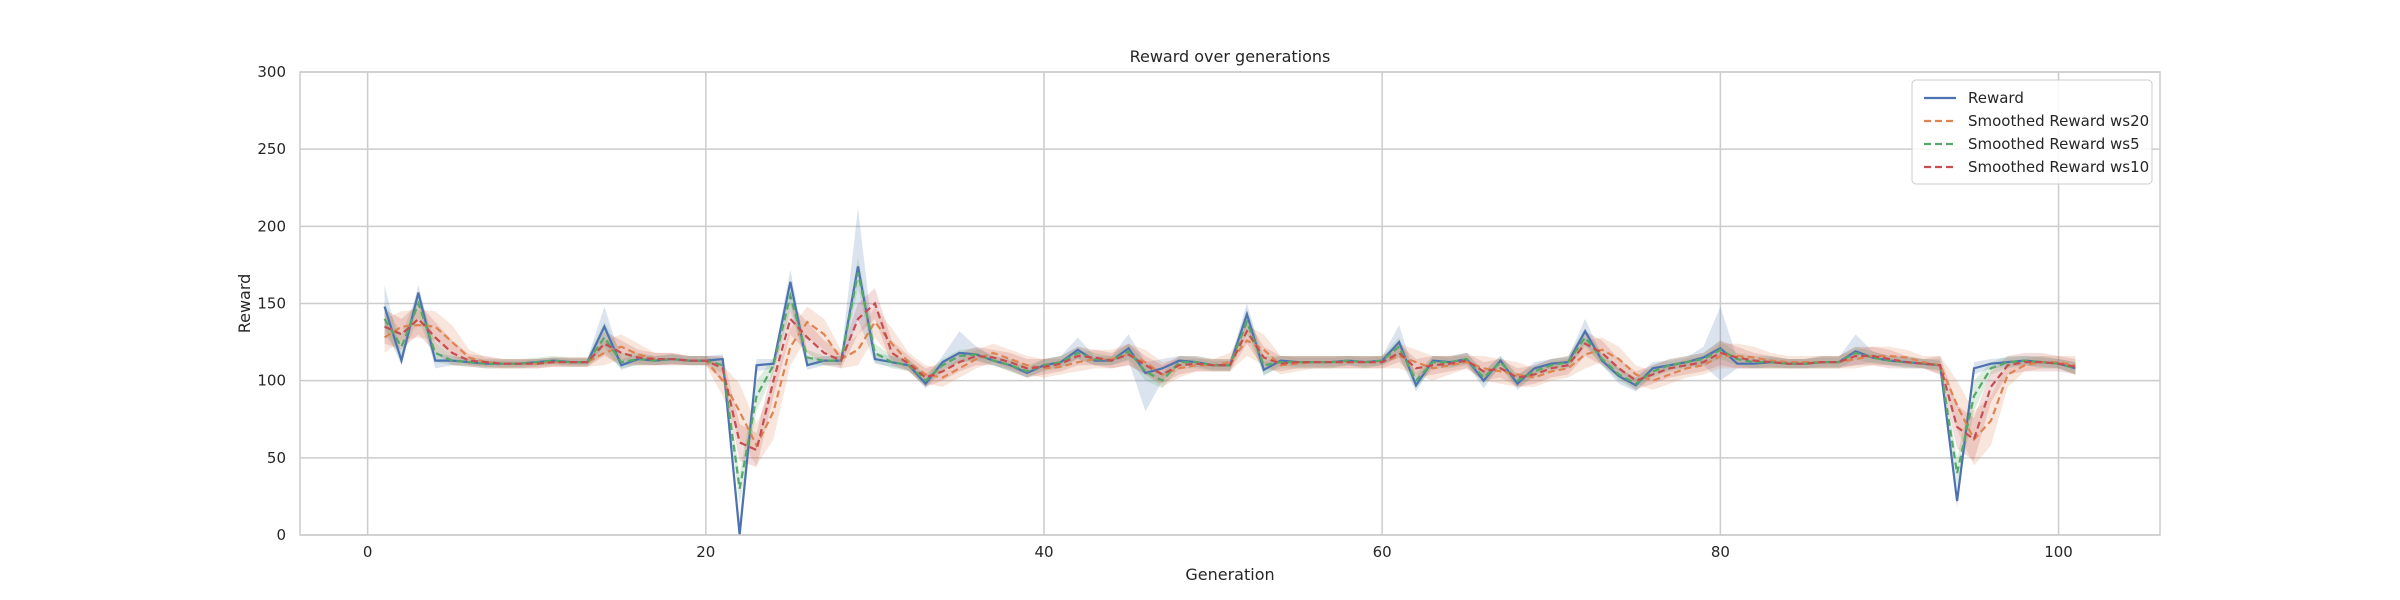 Image resolution: width=2400 pixels, height=600 pixels. What do you see at coordinates (2058, 167) in the screenshot?
I see `legend-label: Smoothed Reward ws10` at bounding box center [2058, 167].